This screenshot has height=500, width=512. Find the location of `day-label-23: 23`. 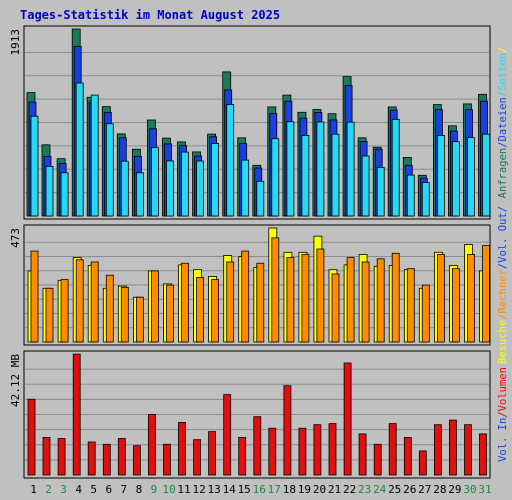

day-label-23: 23 is located at coordinates (364, 489).